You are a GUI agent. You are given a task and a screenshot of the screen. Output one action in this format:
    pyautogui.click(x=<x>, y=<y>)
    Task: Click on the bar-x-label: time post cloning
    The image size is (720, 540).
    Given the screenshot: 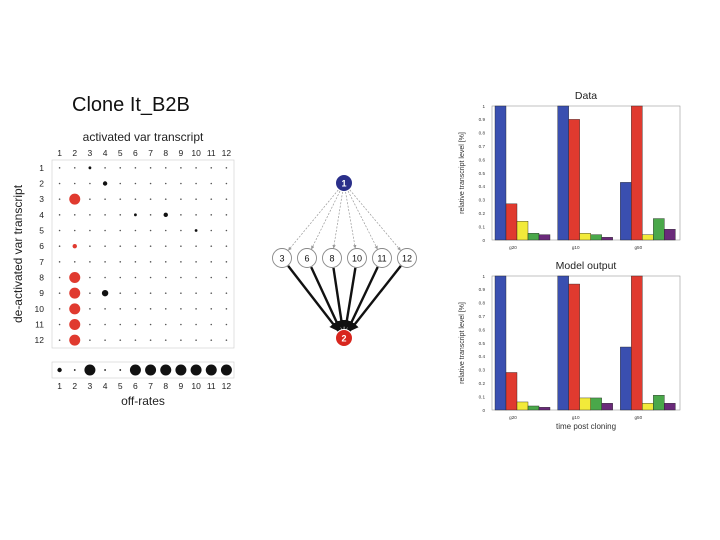 What is the action you would take?
    pyautogui.click(x=586, y=426)
    